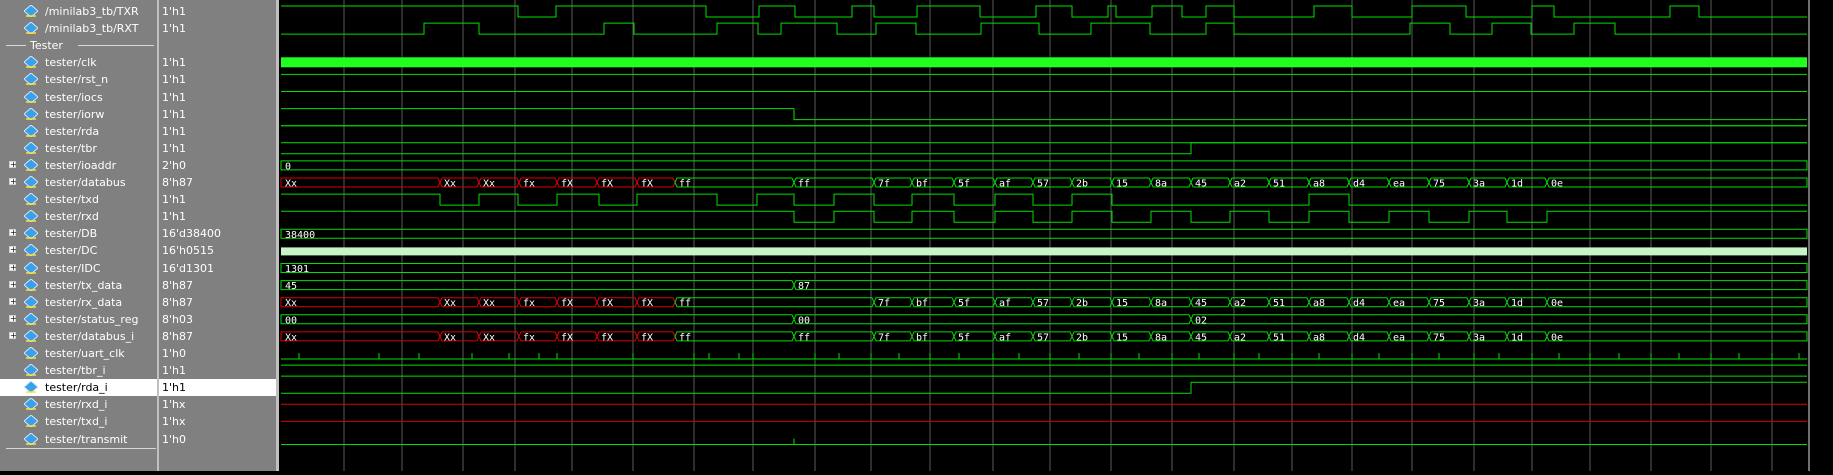  What do you see at coordinates (529, 337) in the screenshot?
I see `bus-value-label: fx` at bounding box center [529, 337].